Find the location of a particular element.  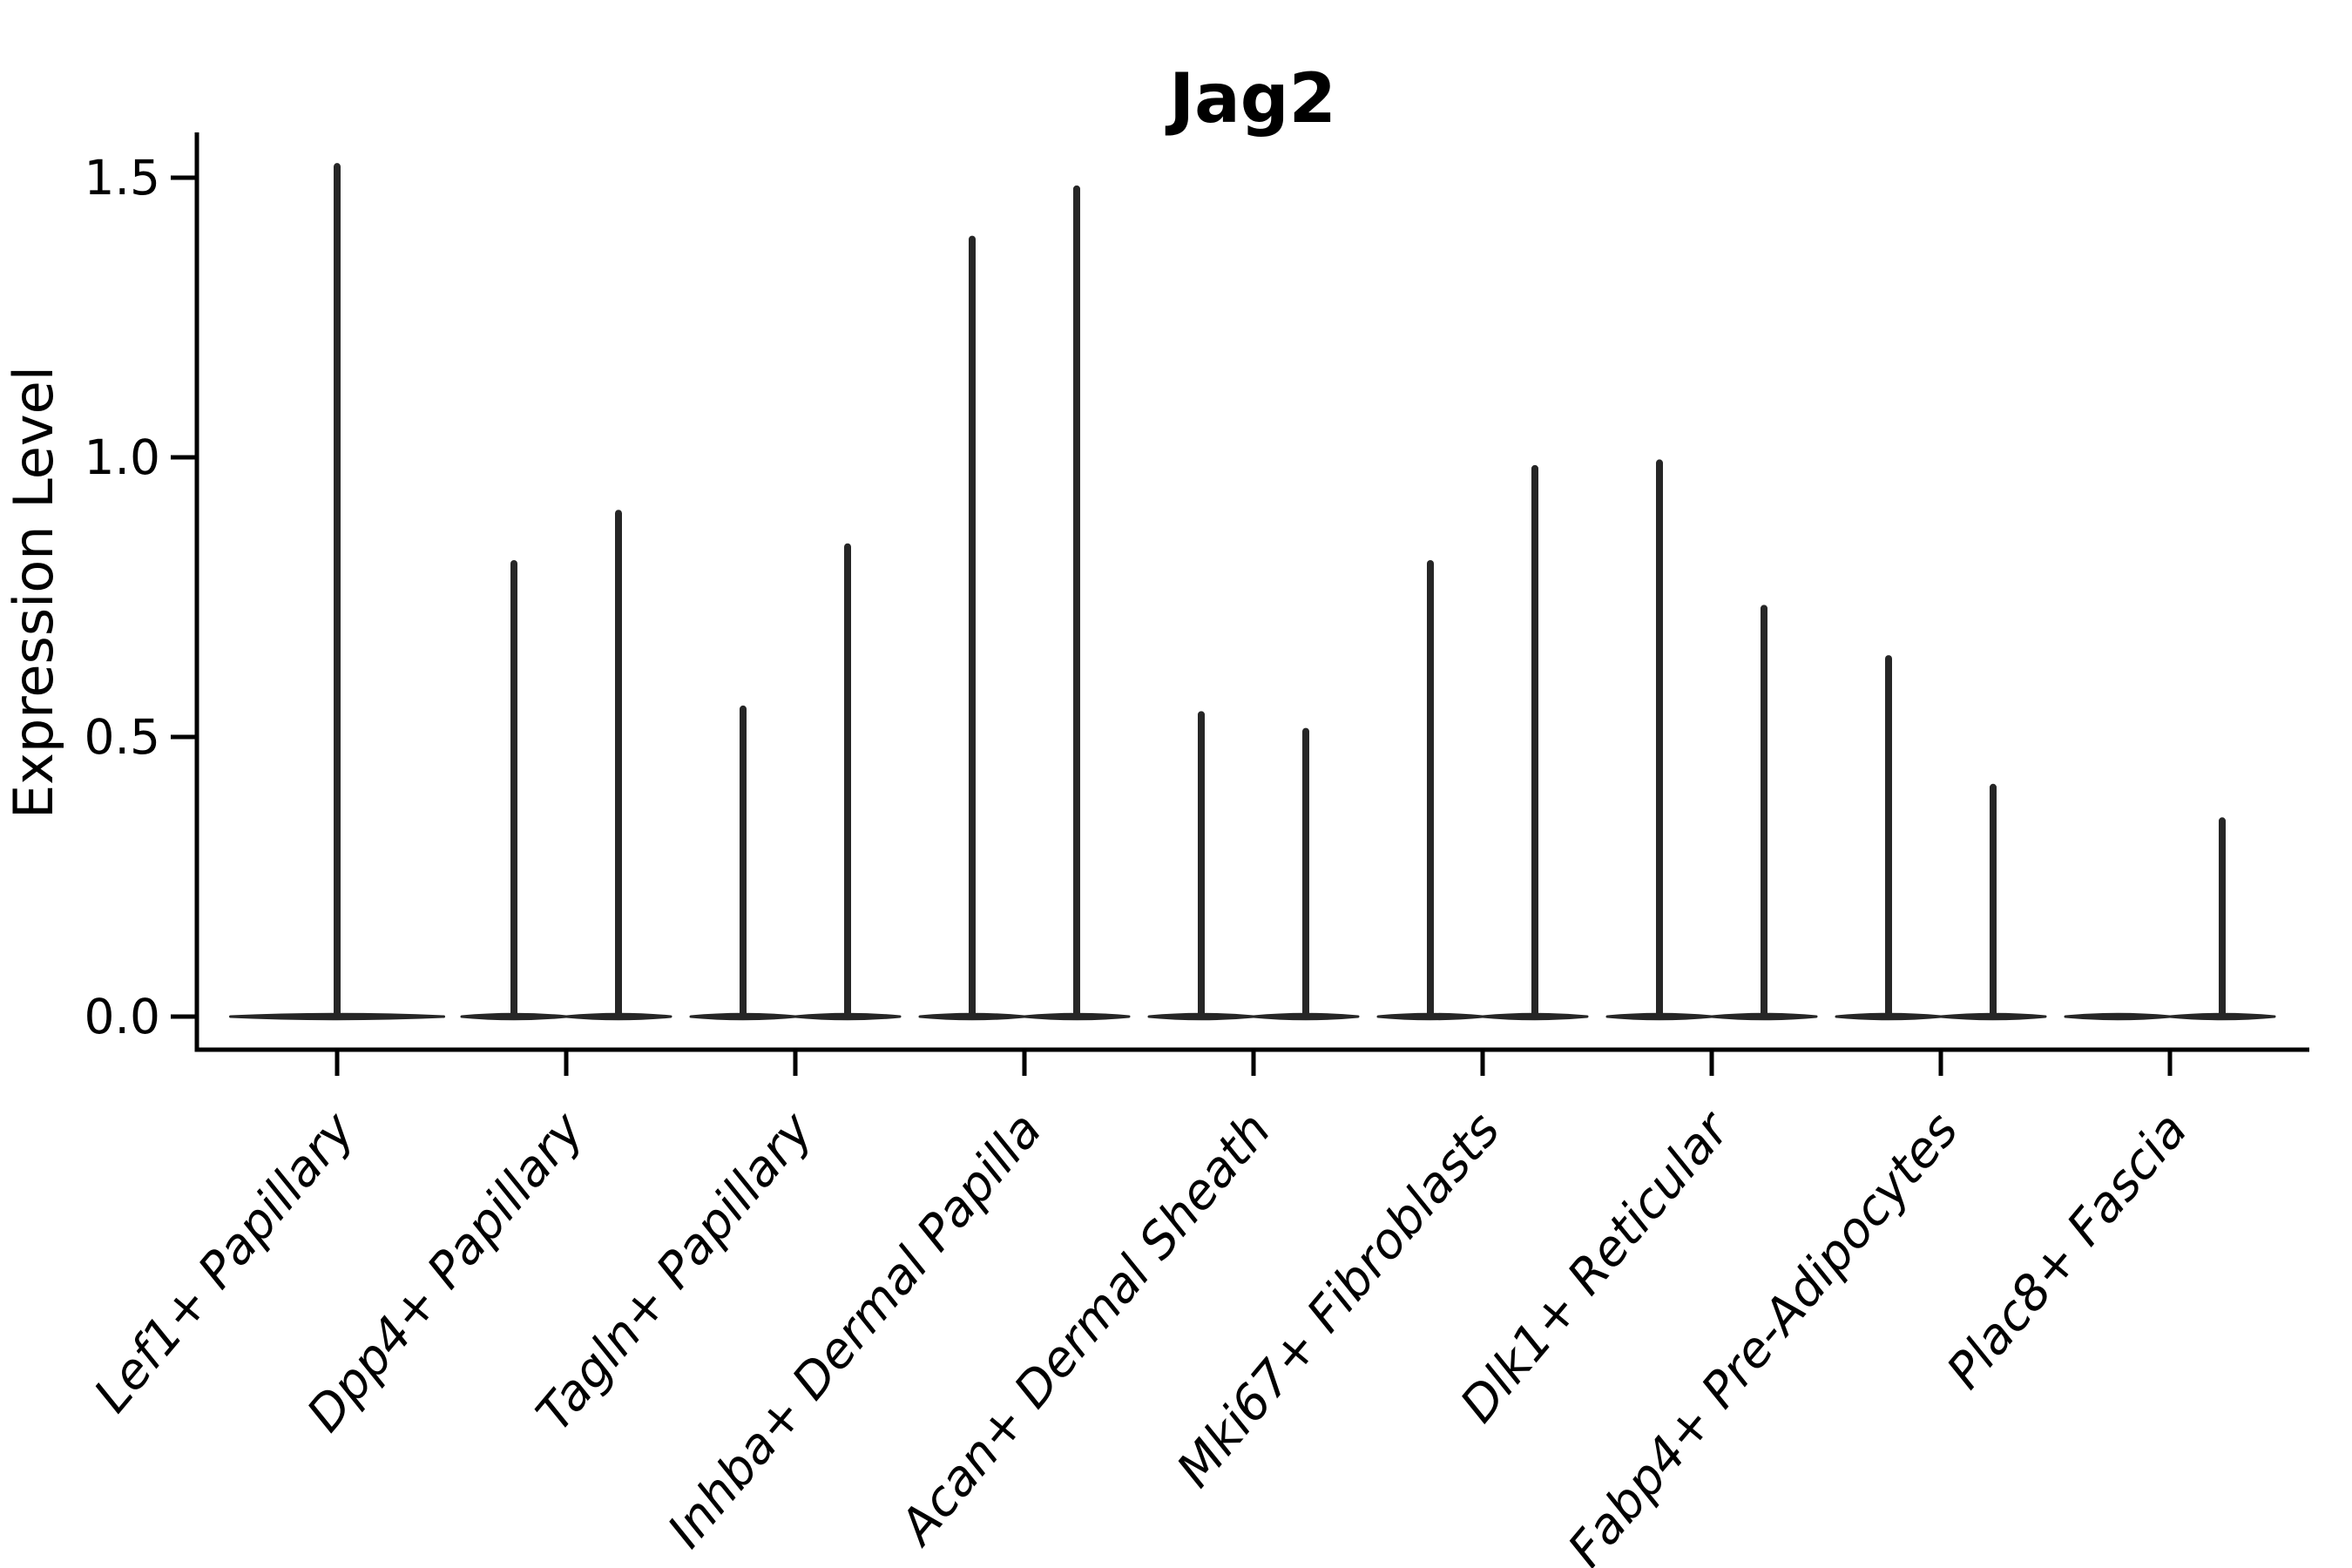

y-tick-label: 0.5 is located at coordinates (122, 737).